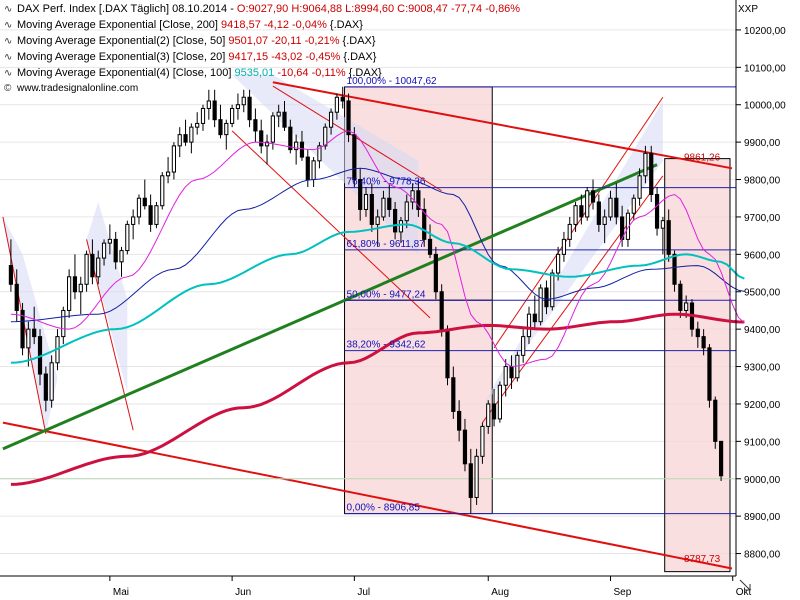  I want to click on y-tick-label: 10200,00, so click(765, 31).